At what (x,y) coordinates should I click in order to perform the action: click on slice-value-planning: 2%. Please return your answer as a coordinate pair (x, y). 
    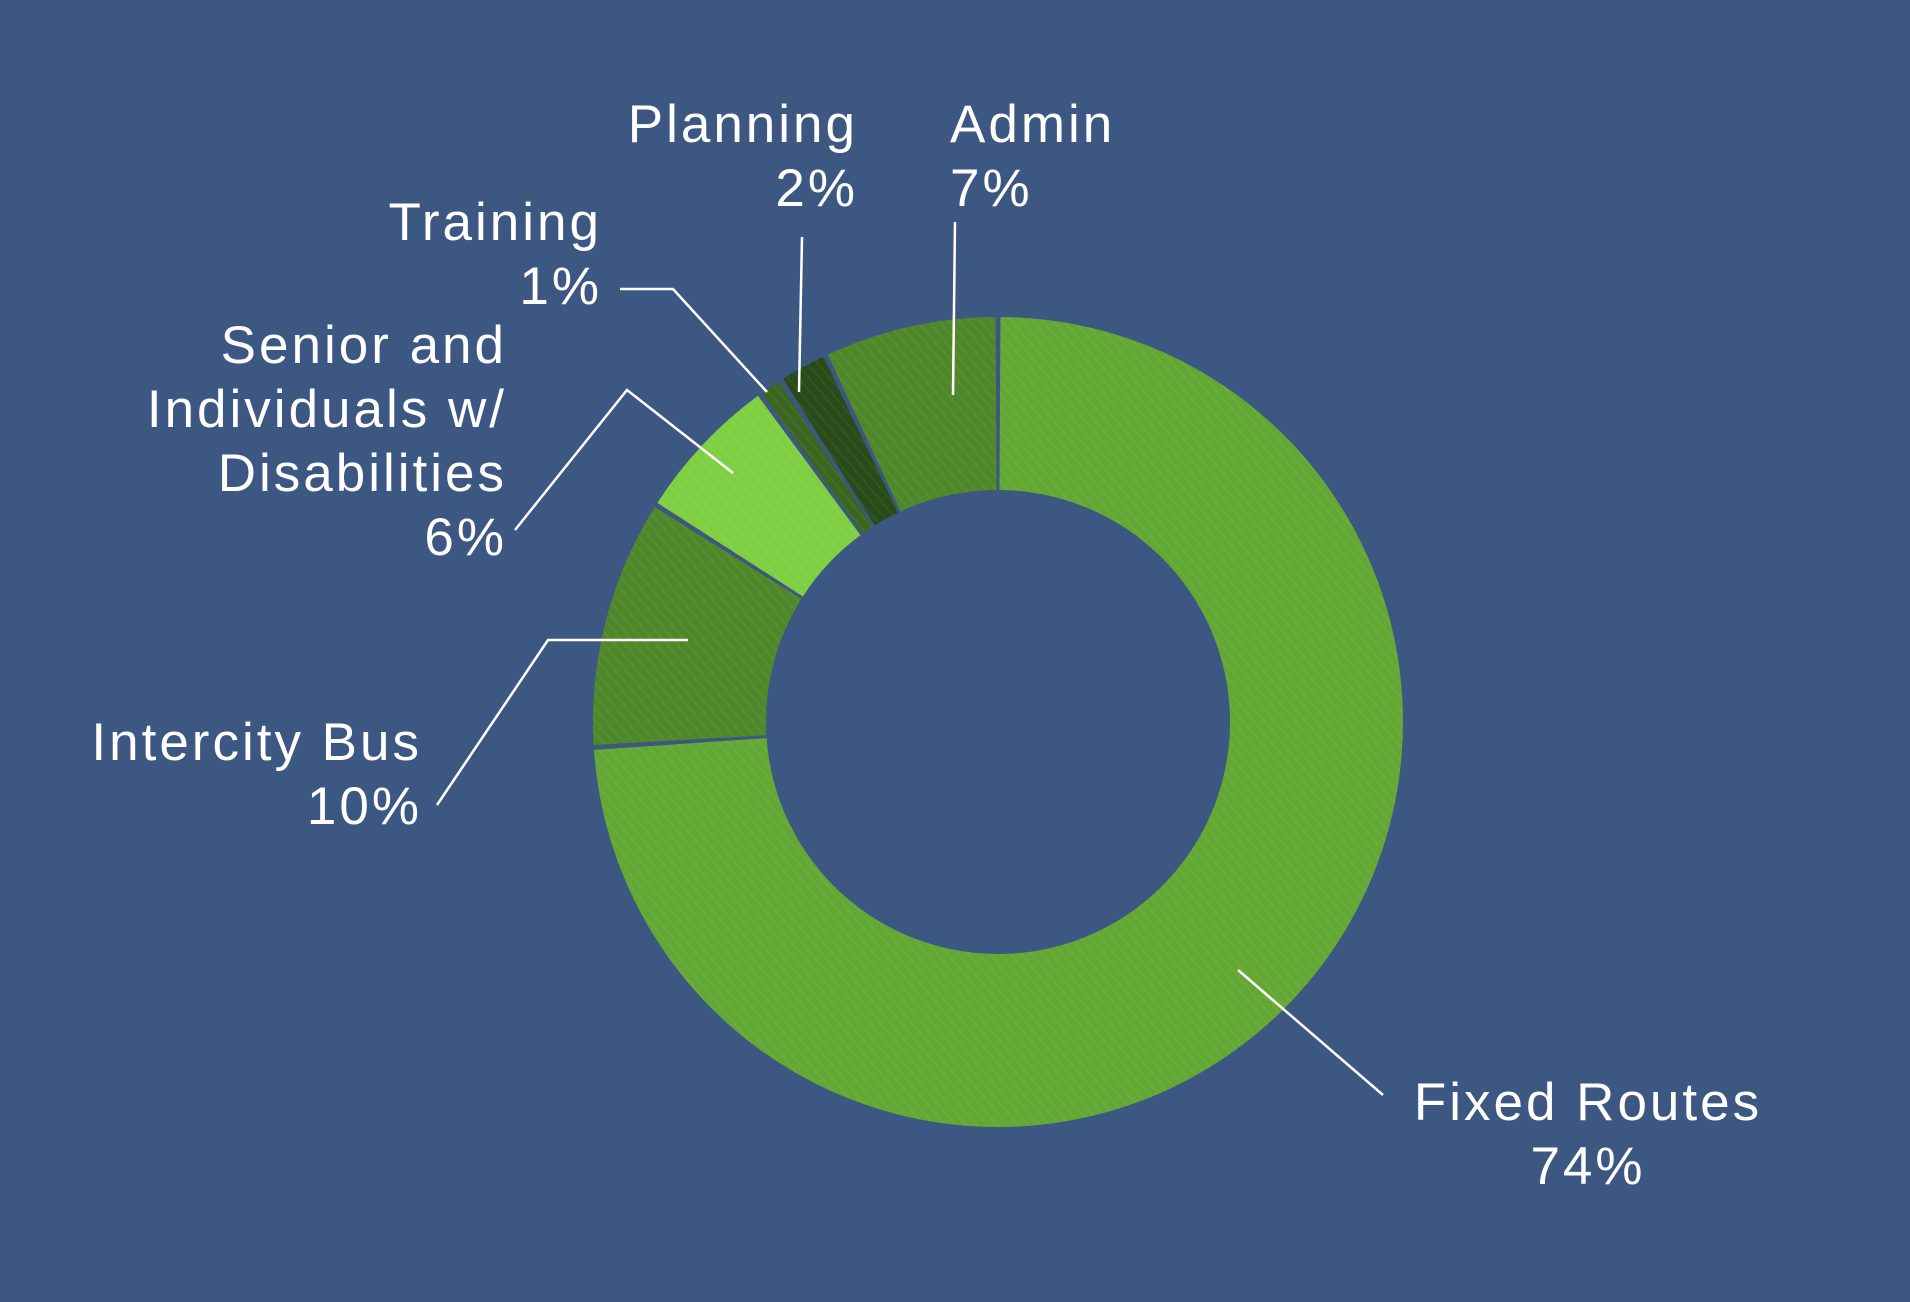
    Looking at the image, I should click on (816, 188).